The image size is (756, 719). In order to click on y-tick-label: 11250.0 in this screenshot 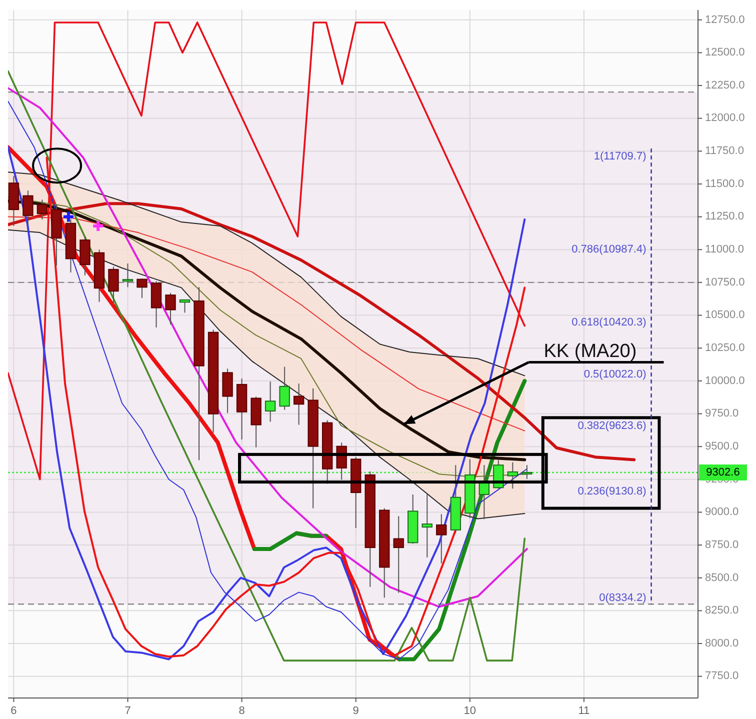, I will do `click(724, 216)`.